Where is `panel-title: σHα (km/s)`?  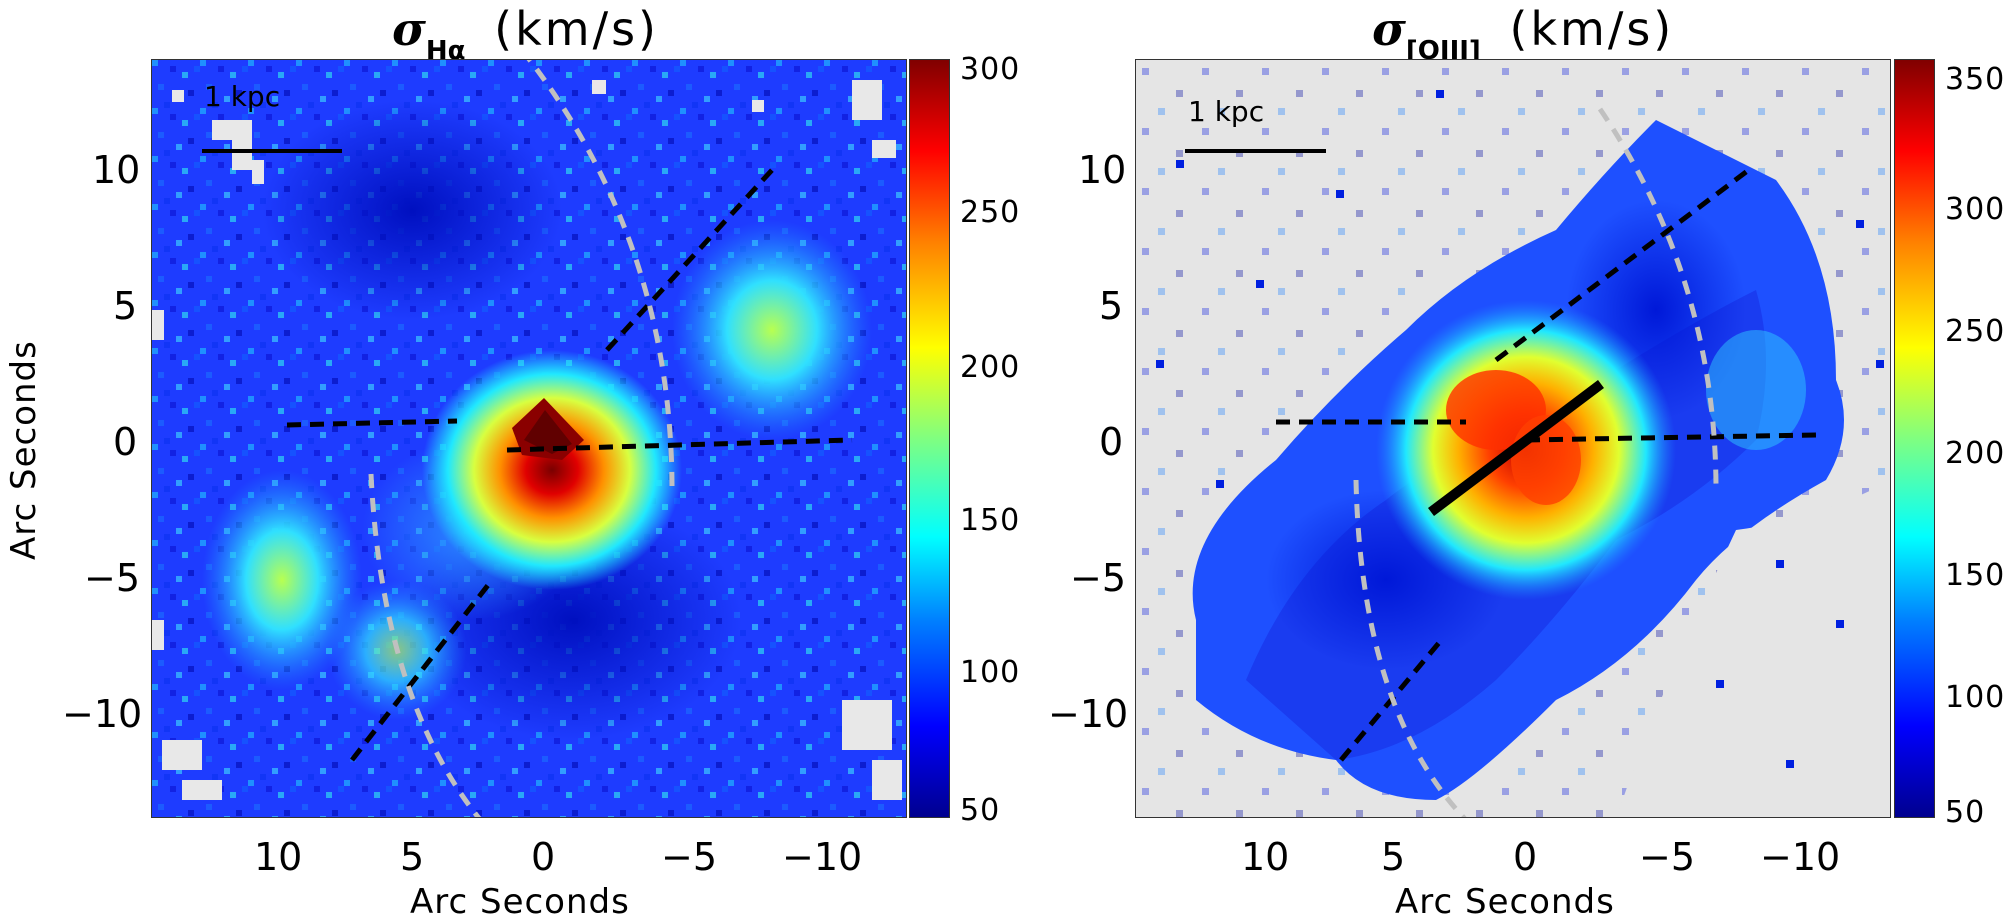
panel-title: σHα (km/s) is located at coordinates (525, 34).